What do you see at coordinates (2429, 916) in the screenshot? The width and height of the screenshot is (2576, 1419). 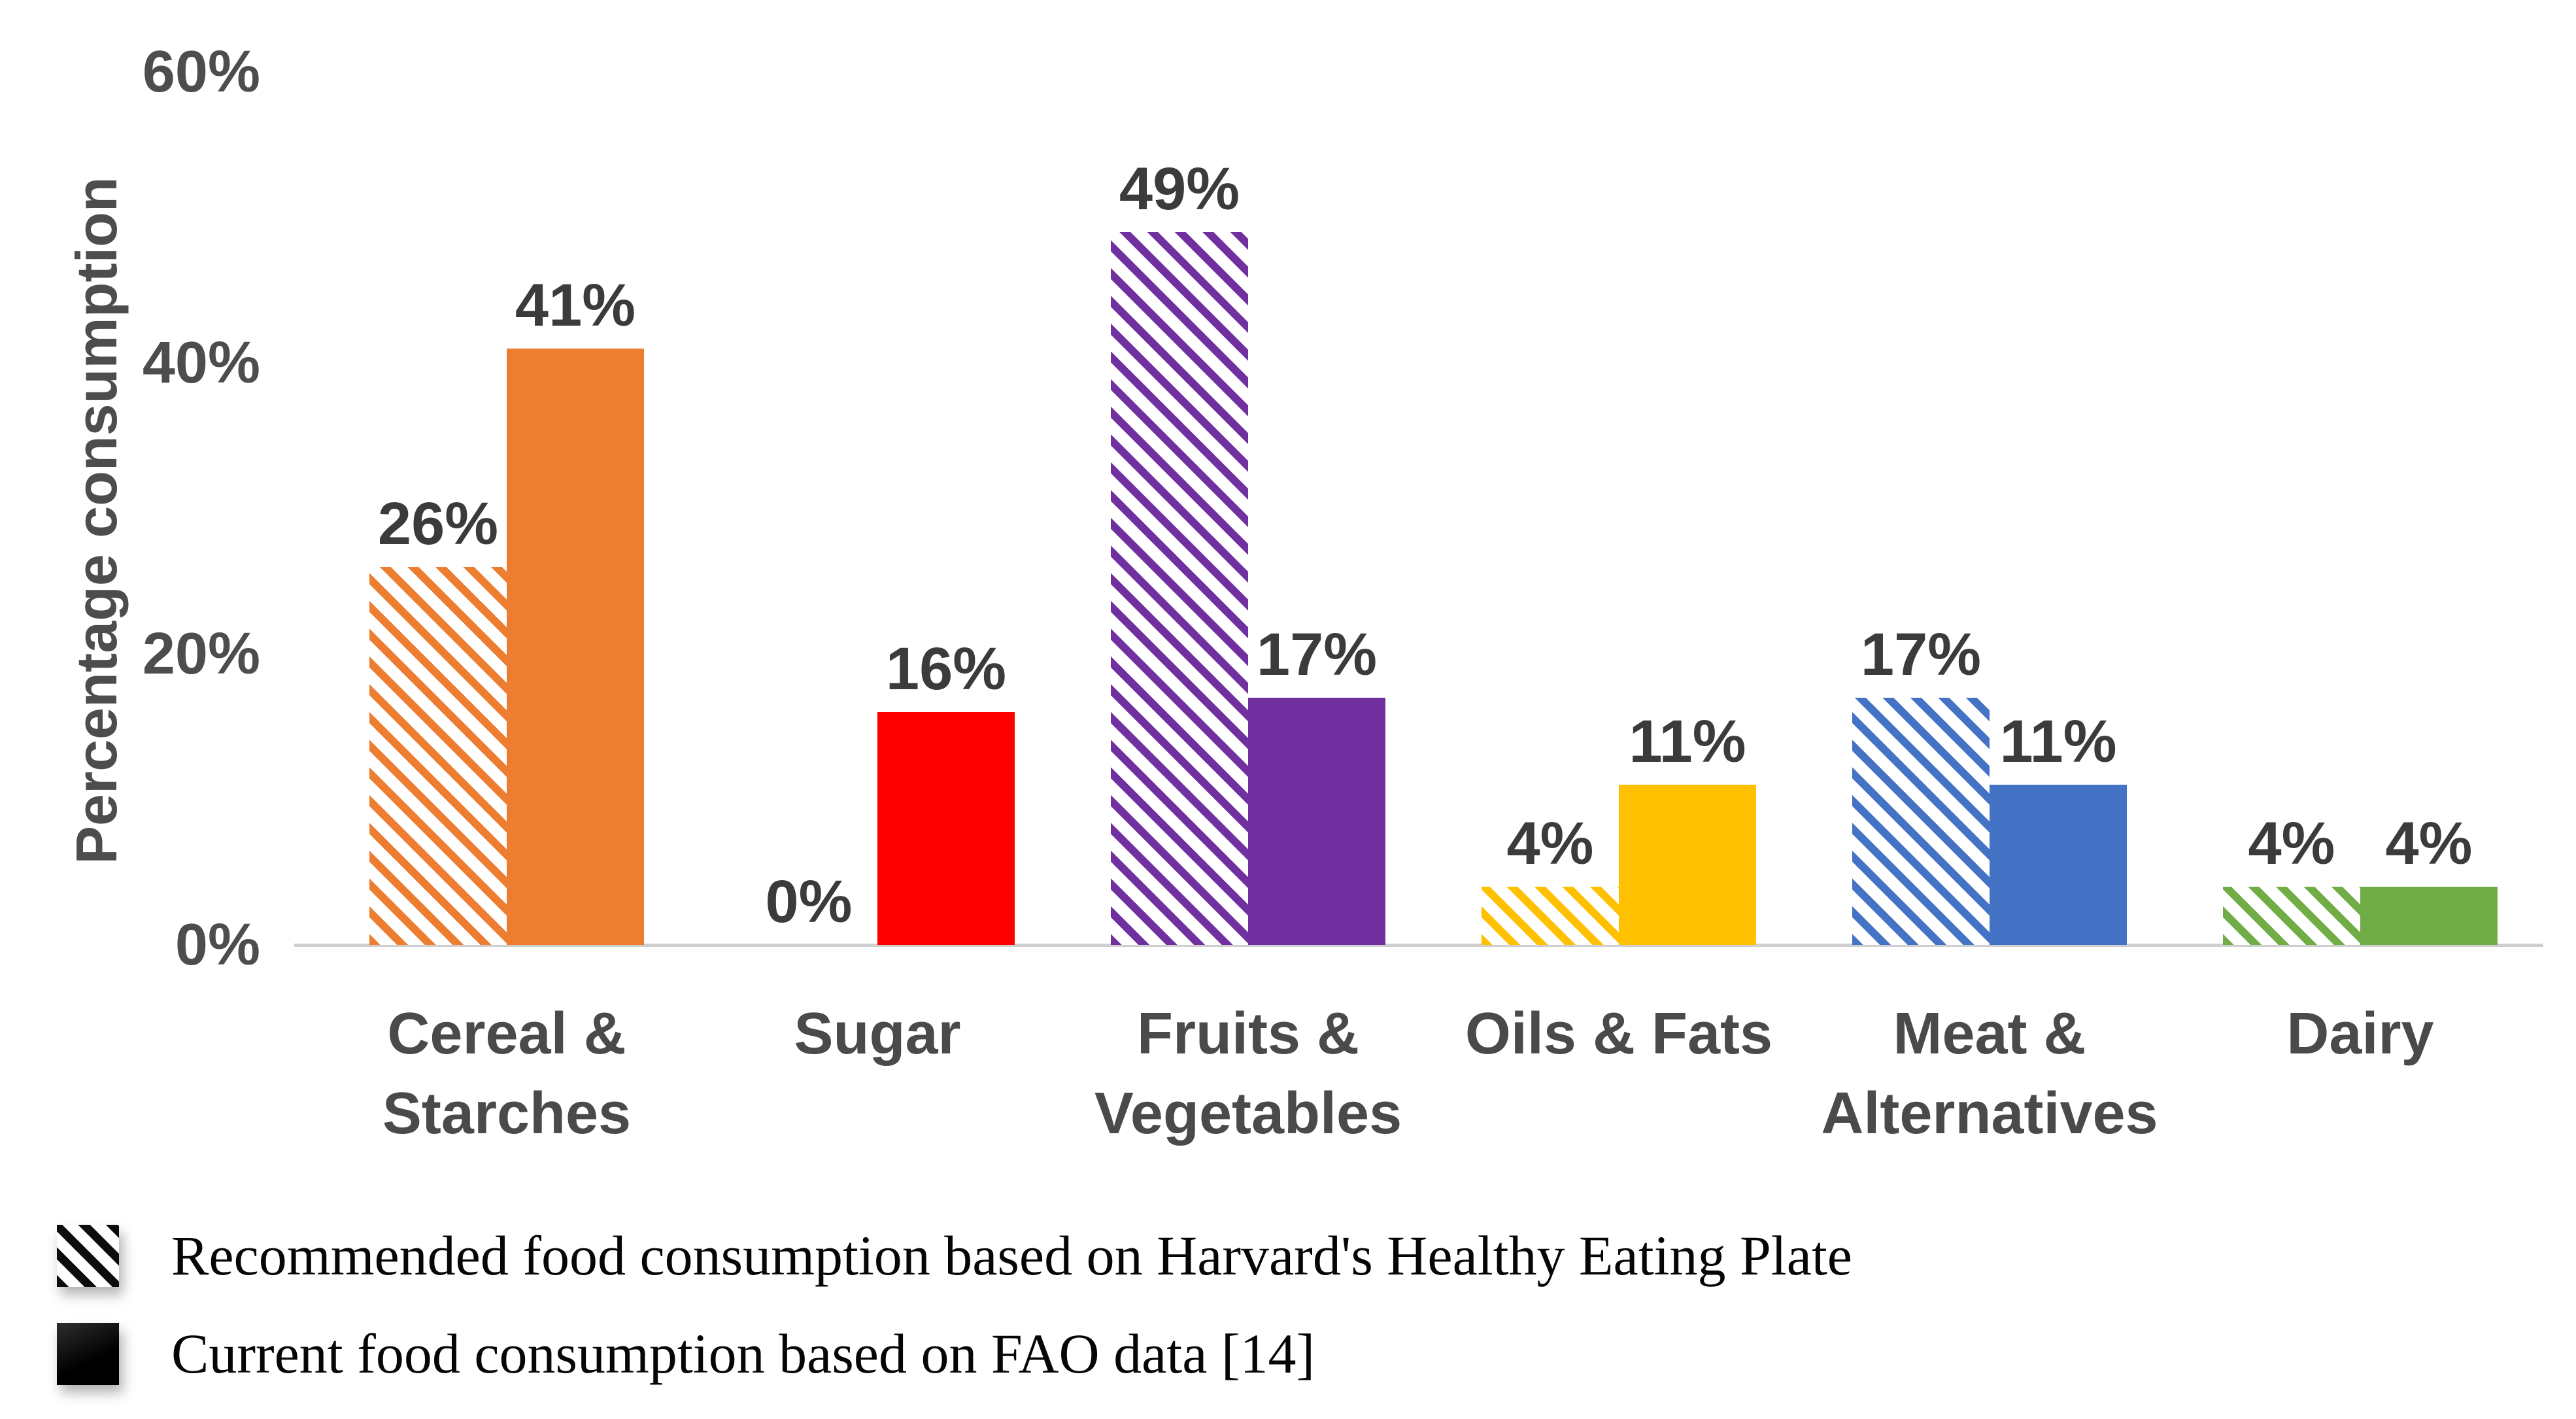 I see `bar-solid-dairy` at bounding box center [2429, 916].